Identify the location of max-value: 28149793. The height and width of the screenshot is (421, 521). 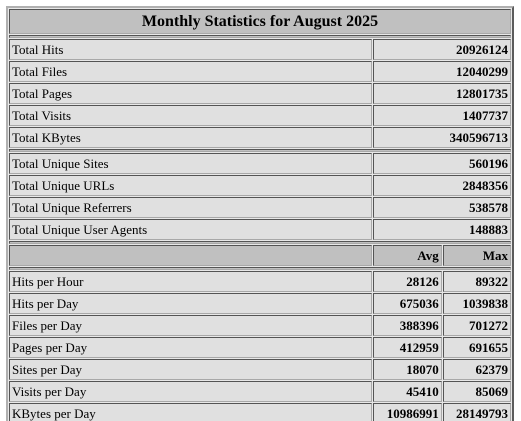
(476, 412).